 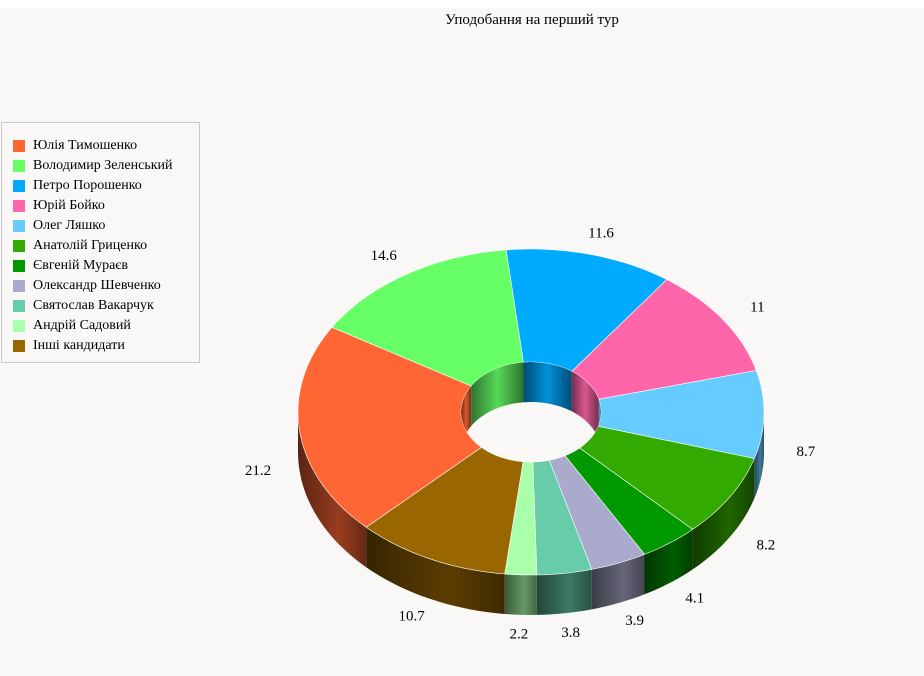 I want to click on legend-label: Володимир Зеленський, so click(x=103, y=165).